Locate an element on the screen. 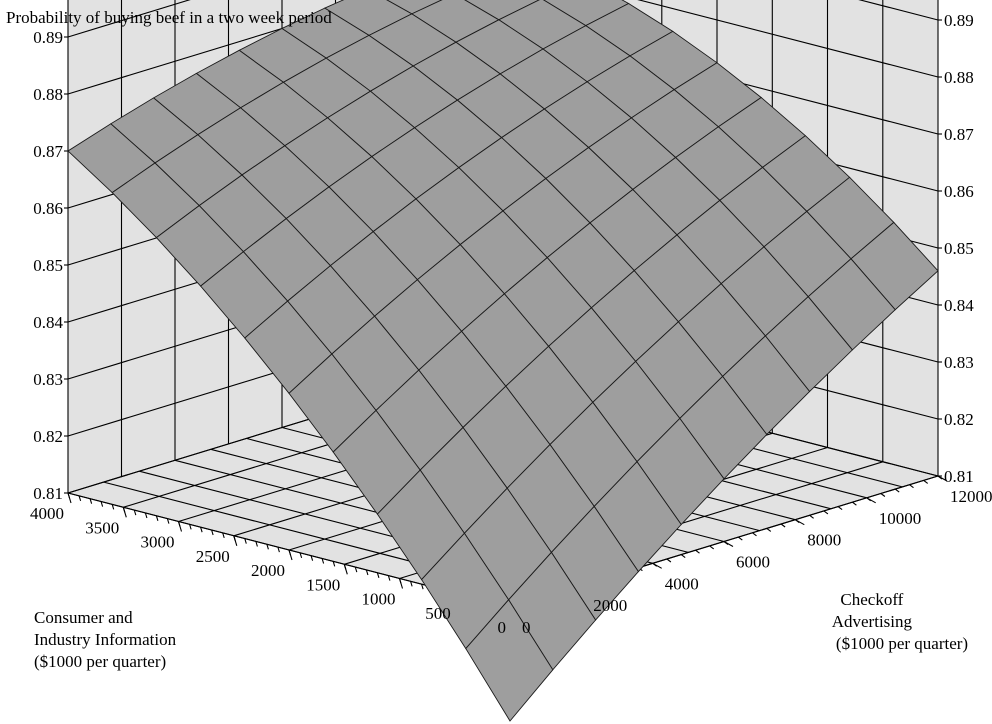 The width and height of the screenshot is (992, 724). z-tick-label-left: 0.88 is located at coordinates (48, 94).